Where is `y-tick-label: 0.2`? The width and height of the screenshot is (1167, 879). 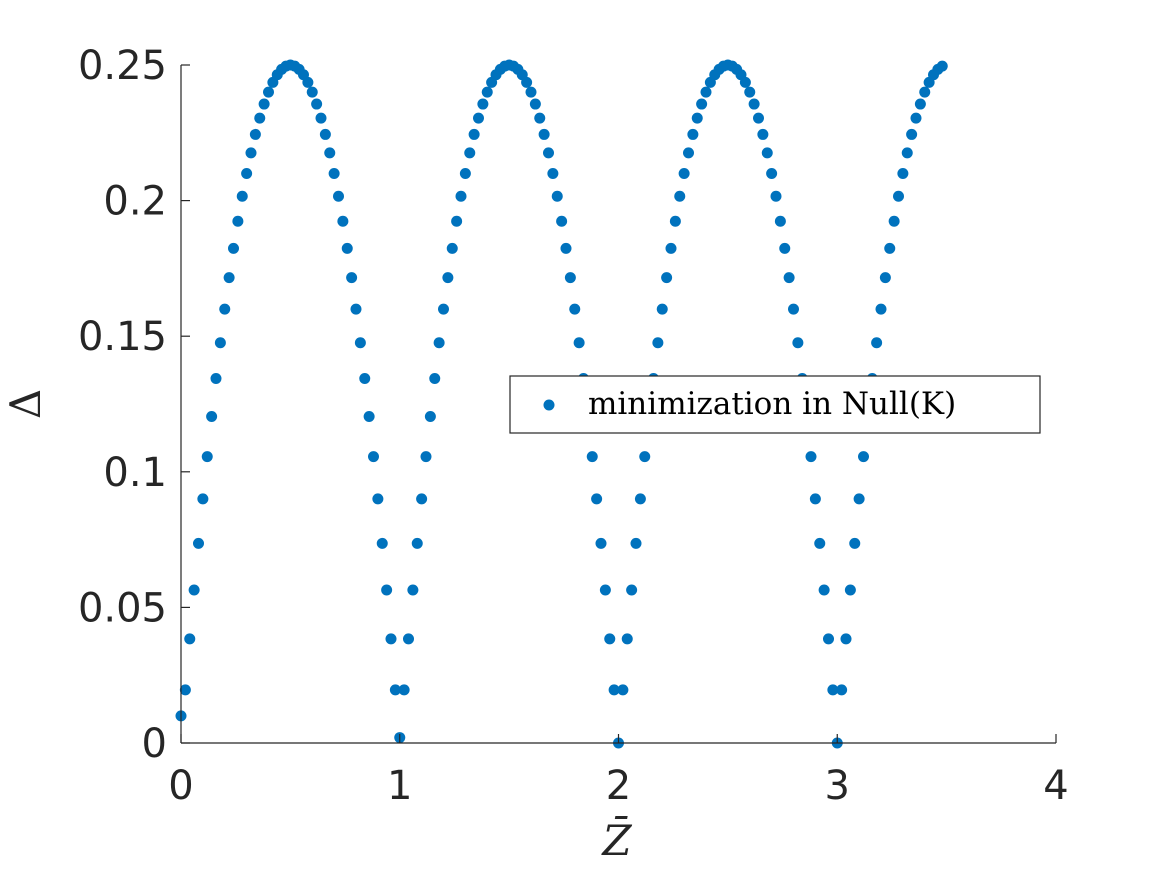
y-tick-label: 0.2 is located at coordinates (135, 202).